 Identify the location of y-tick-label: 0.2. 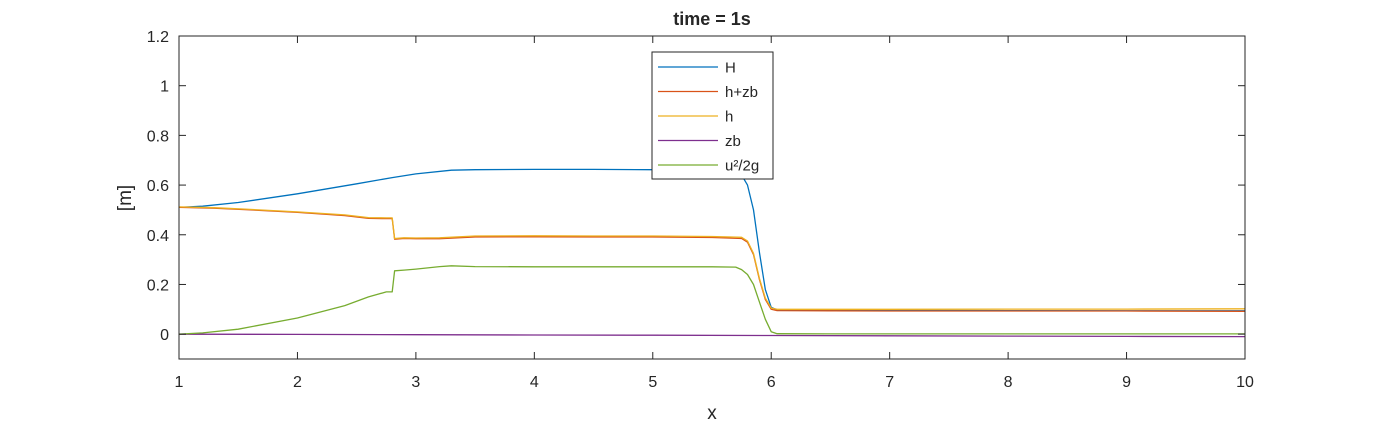
(158, 285).